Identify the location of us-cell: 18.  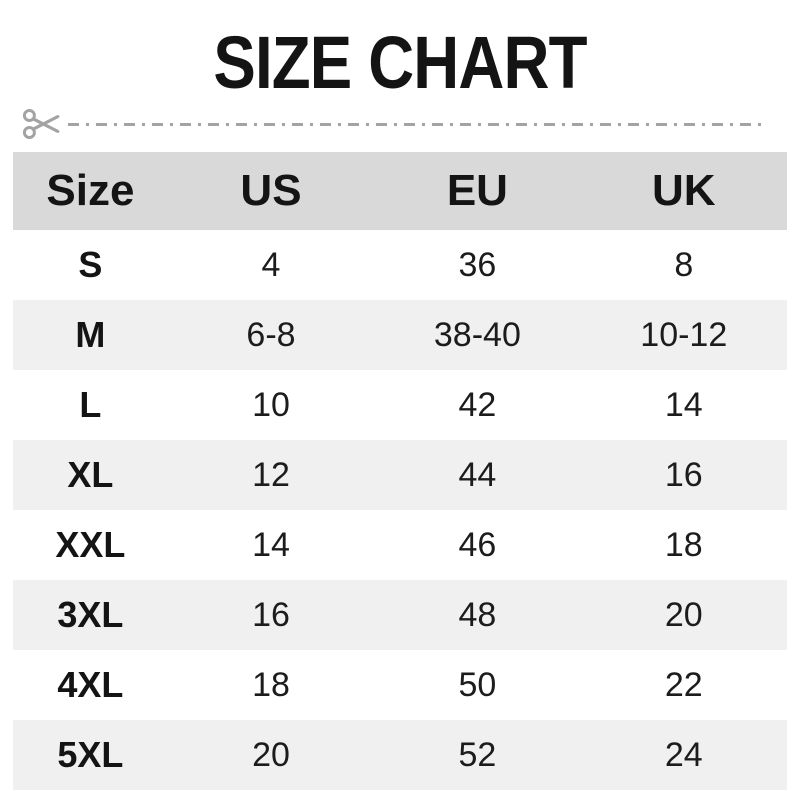
(271, 684).